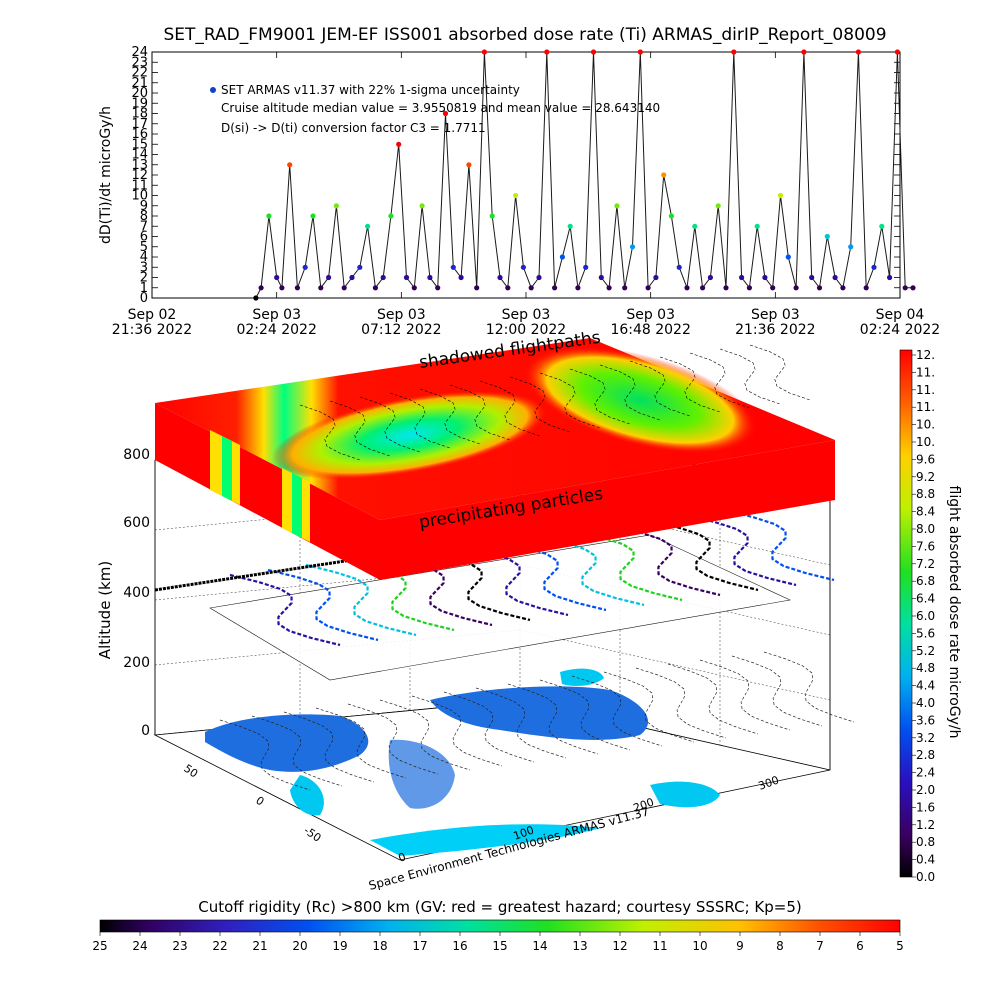 This screenshot has height=1000, width=1000. What do you see at coordinates (925, 720) in the screenshot?
I see `right-colorbar-tick-label: 3.6` at bounding box center [925, 720].